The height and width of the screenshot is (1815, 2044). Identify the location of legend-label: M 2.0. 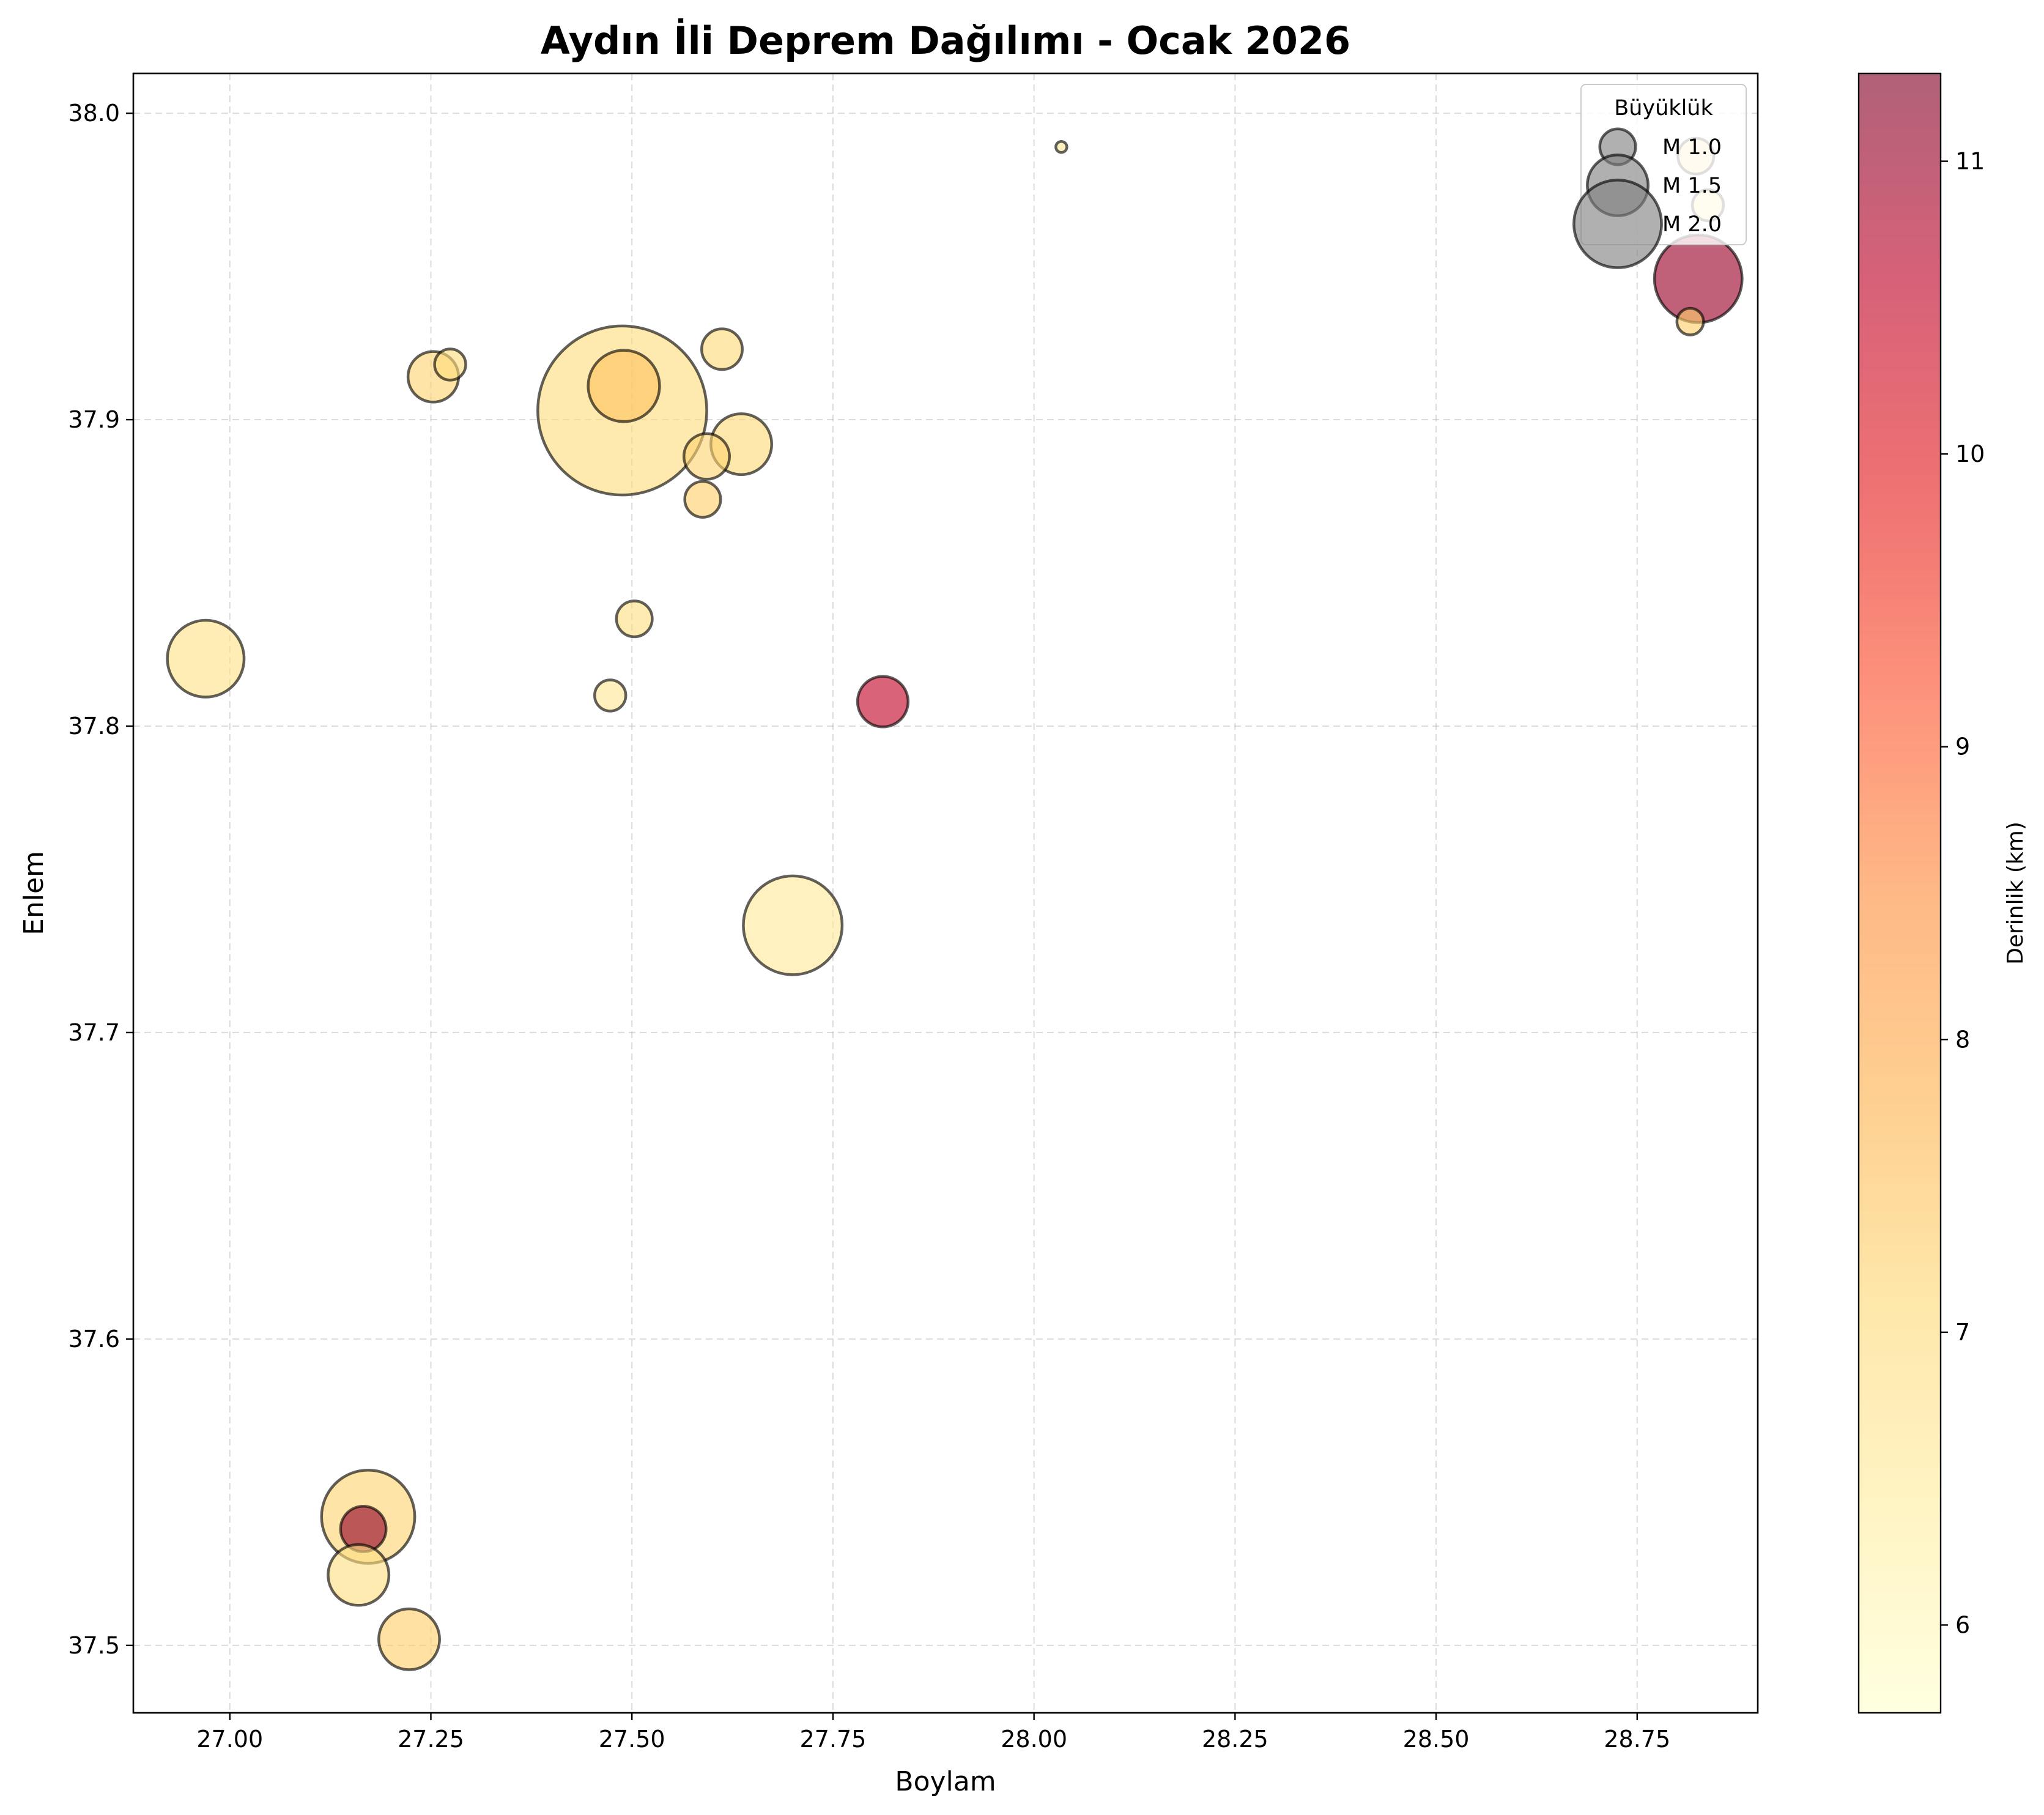
(1692, 224).